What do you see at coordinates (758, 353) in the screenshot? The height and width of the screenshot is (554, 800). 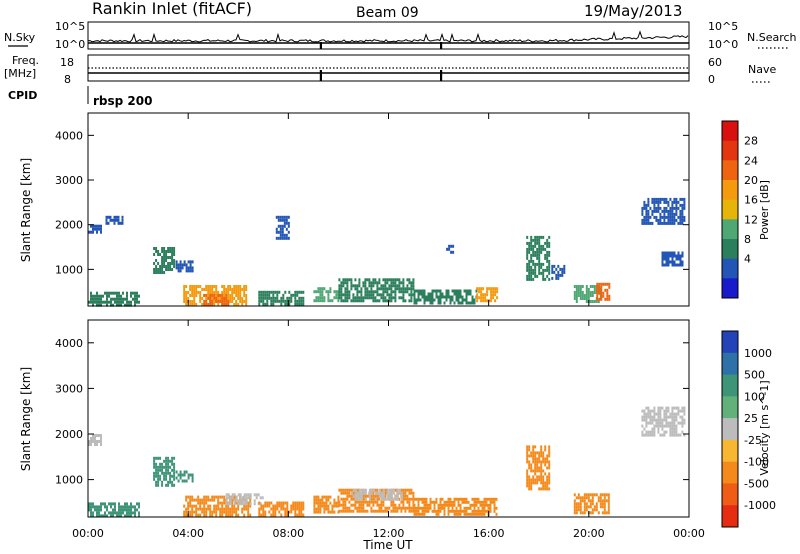 I see `vel-cbar-tick-label-0: 1000` at bounding box center [758, 353].